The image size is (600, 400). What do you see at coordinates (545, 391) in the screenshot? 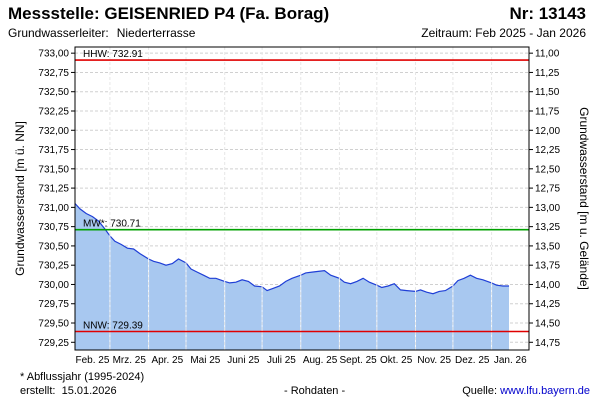
I see `source-link: www.lfu.bayern.de` at bounding box center [545, 391].